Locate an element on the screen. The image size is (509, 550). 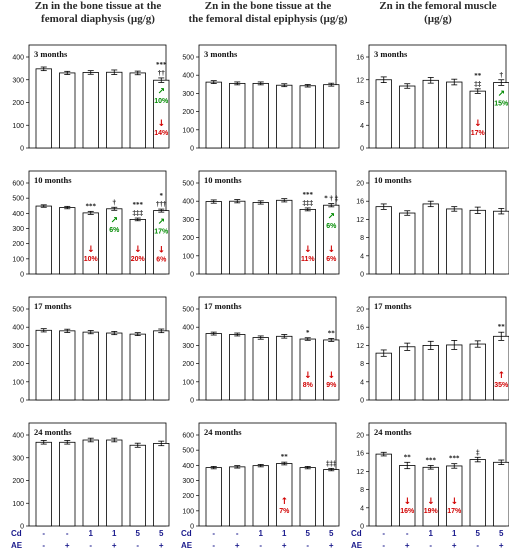
green-percent-3-1: 6% is located at coordinates (114, 230).